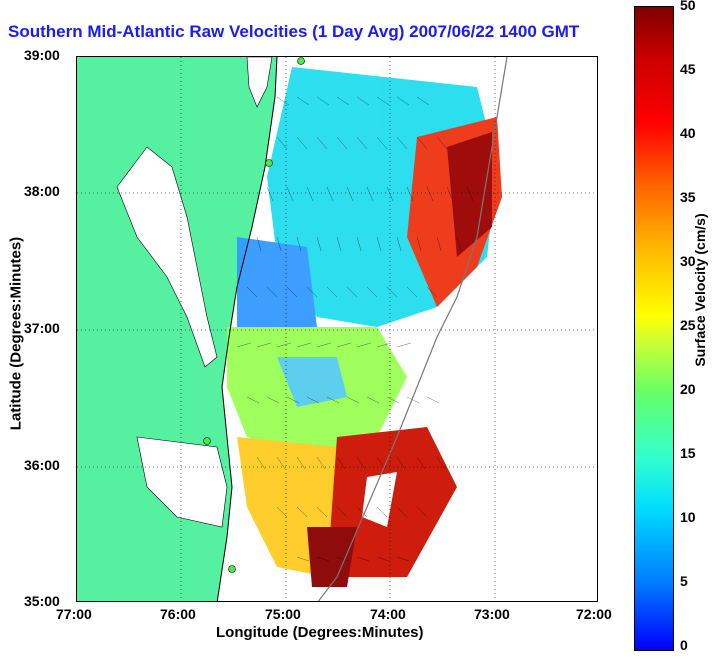 The width and height of the screenshot is (724, 659). Describe the element at coordinates (42, 55) in the screenshot. I see `y-tick-label: 39:00` at that location.